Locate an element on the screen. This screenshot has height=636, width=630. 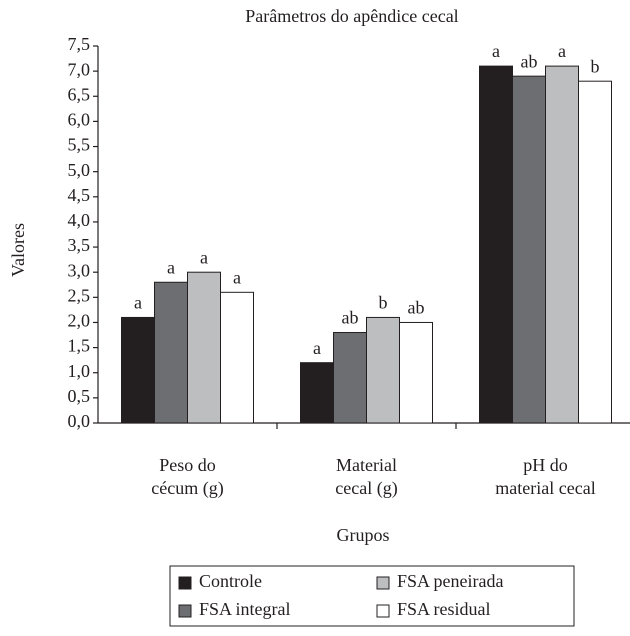
legend-label: Controle is located at coordinates (230, 581).